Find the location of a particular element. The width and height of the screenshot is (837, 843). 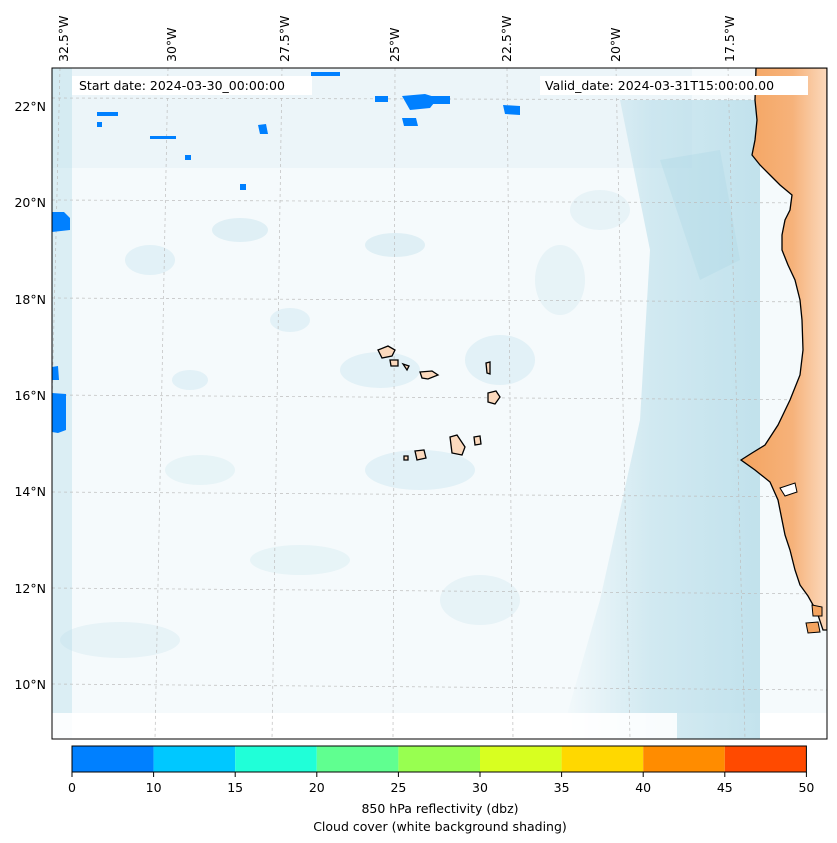

valid-date-box is located at coordinates (674, 85).